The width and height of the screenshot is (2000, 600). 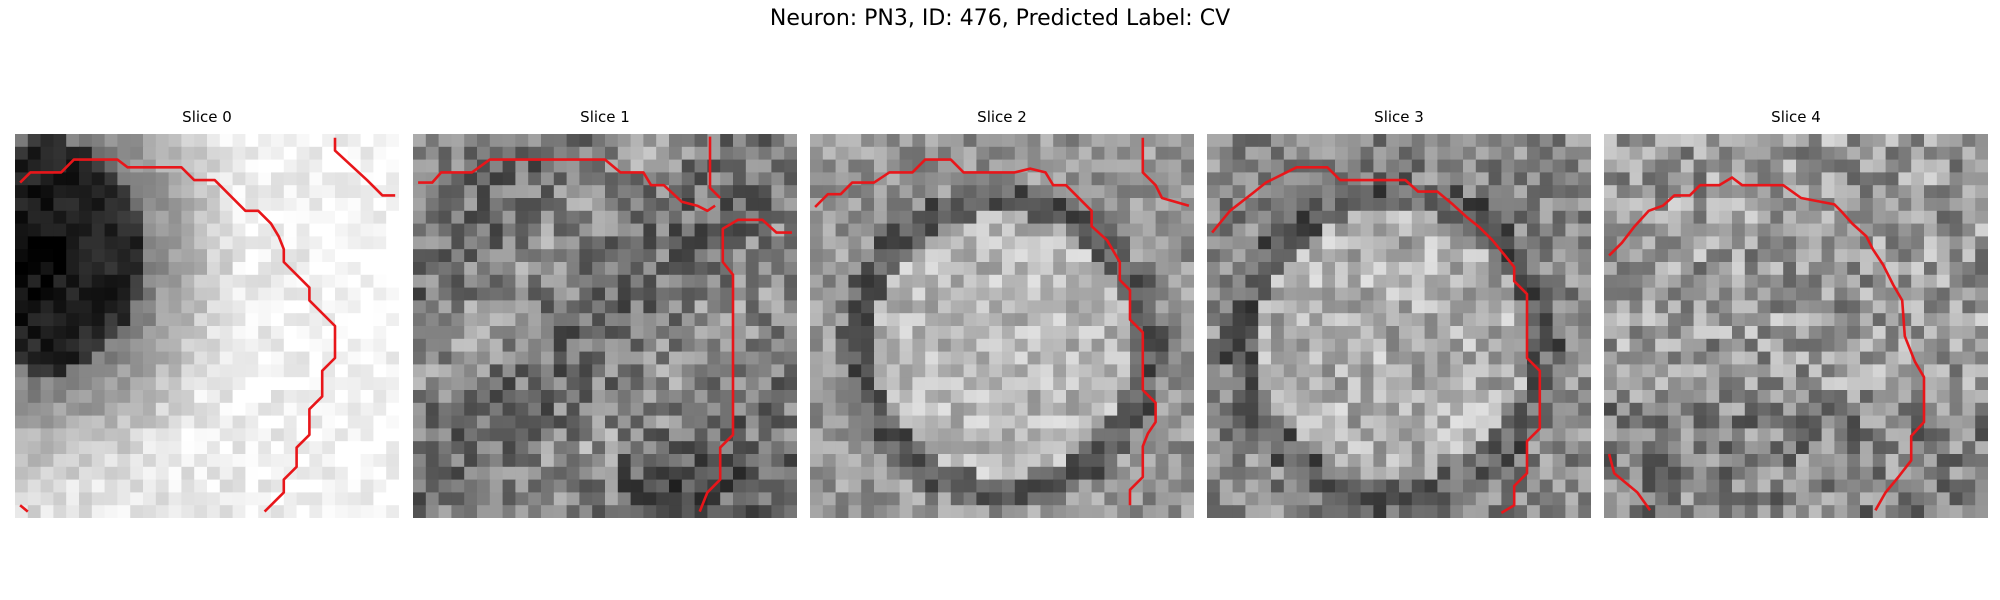 I want to click on slice-title: Slice 3, so click(x=1399, y=117).